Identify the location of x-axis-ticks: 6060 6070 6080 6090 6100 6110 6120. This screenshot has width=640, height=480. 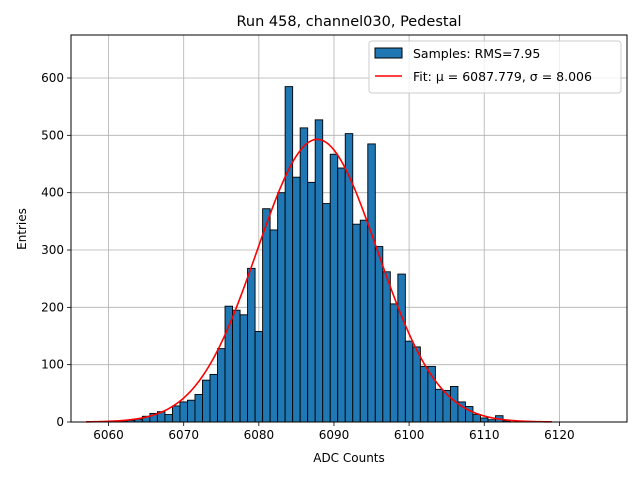
(334, 432).